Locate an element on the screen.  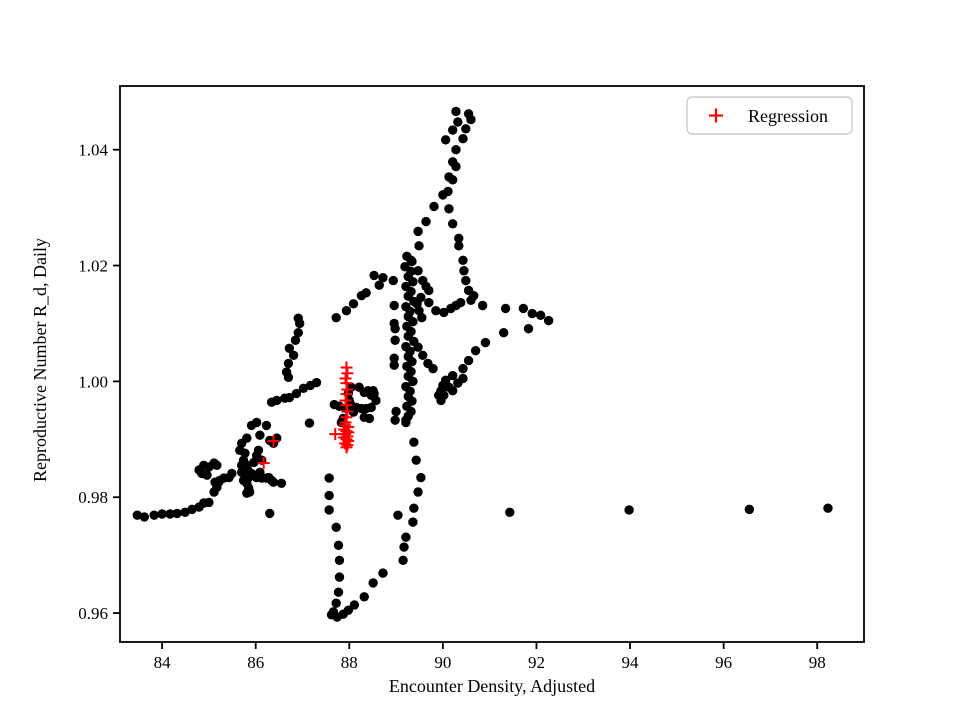
x-axis-ticks: 84 86 88 90 92 94 96 98 is located at coordinates (490, 657).